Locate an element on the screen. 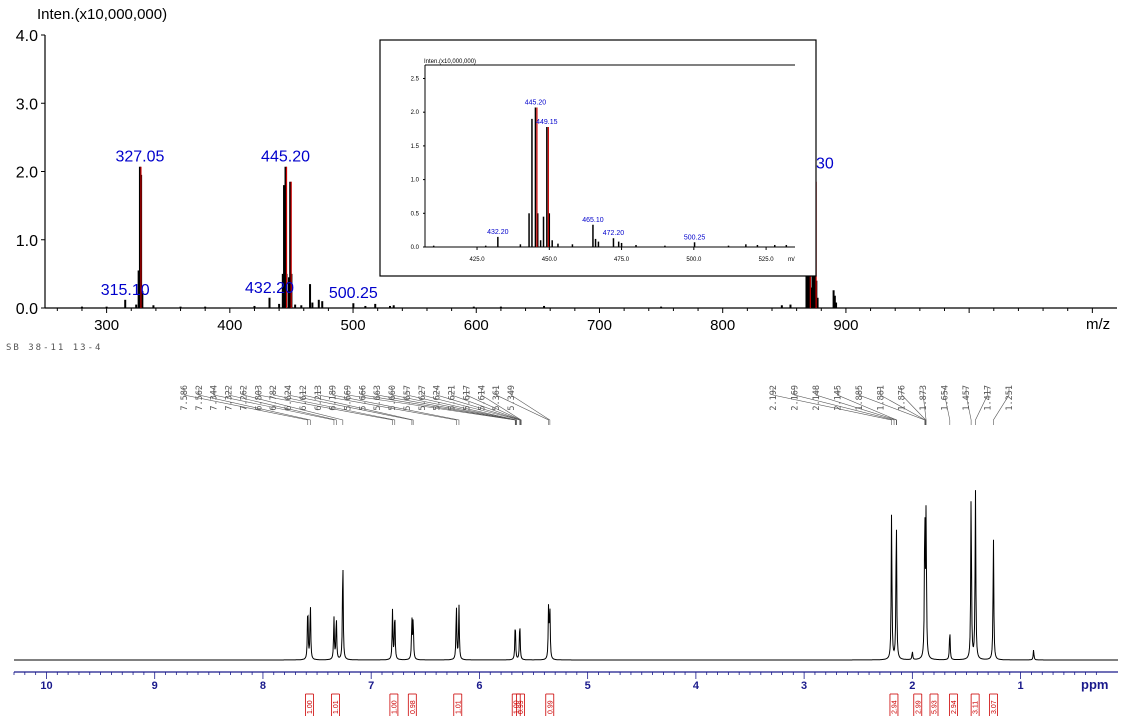 The image size is (1126, 720). inset-x-tick-label: 425.0 is located at coordinates (478, 260).